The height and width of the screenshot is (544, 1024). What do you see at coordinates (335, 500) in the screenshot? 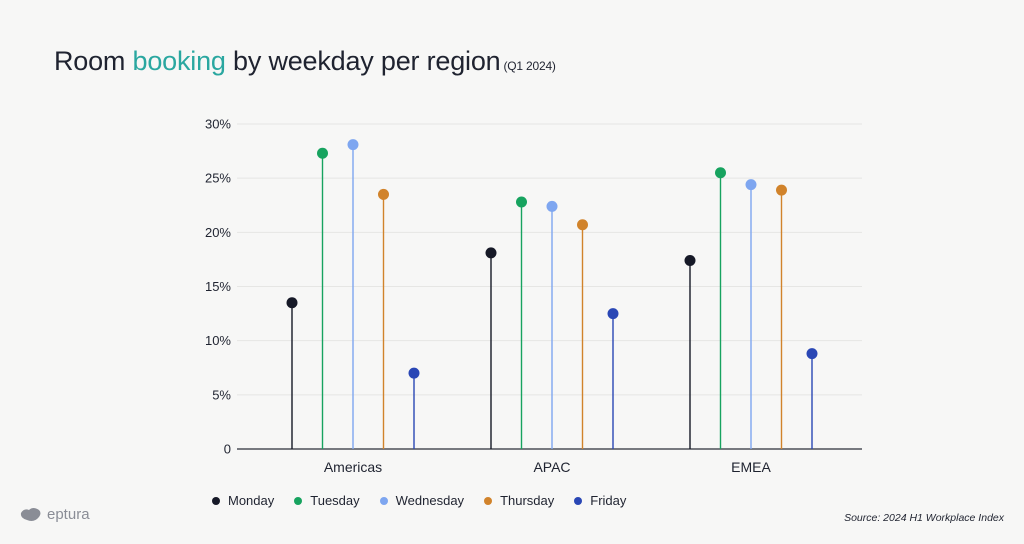
I see `legend-label-tuesday: Tuesday` at bounding box center [335, 500].